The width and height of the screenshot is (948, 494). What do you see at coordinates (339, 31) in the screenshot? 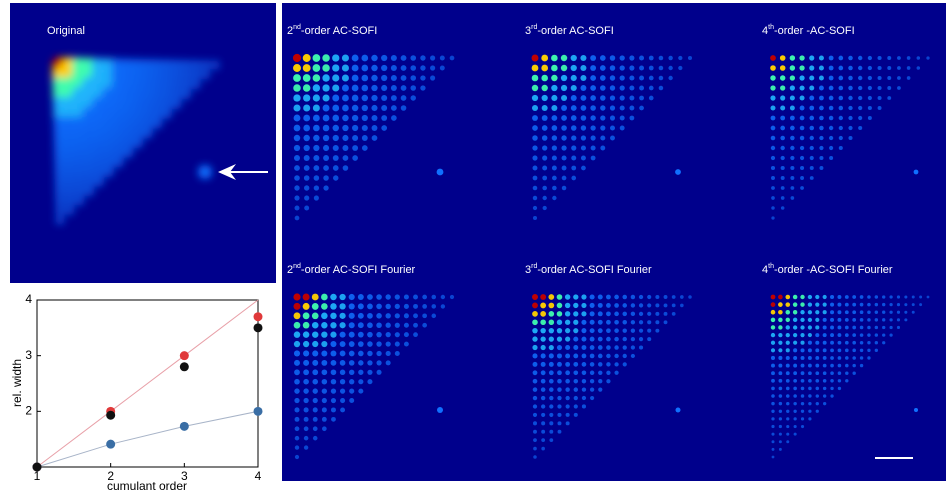
I see `title-text: -order AC-SOFI` at bounding box center [339, 31].